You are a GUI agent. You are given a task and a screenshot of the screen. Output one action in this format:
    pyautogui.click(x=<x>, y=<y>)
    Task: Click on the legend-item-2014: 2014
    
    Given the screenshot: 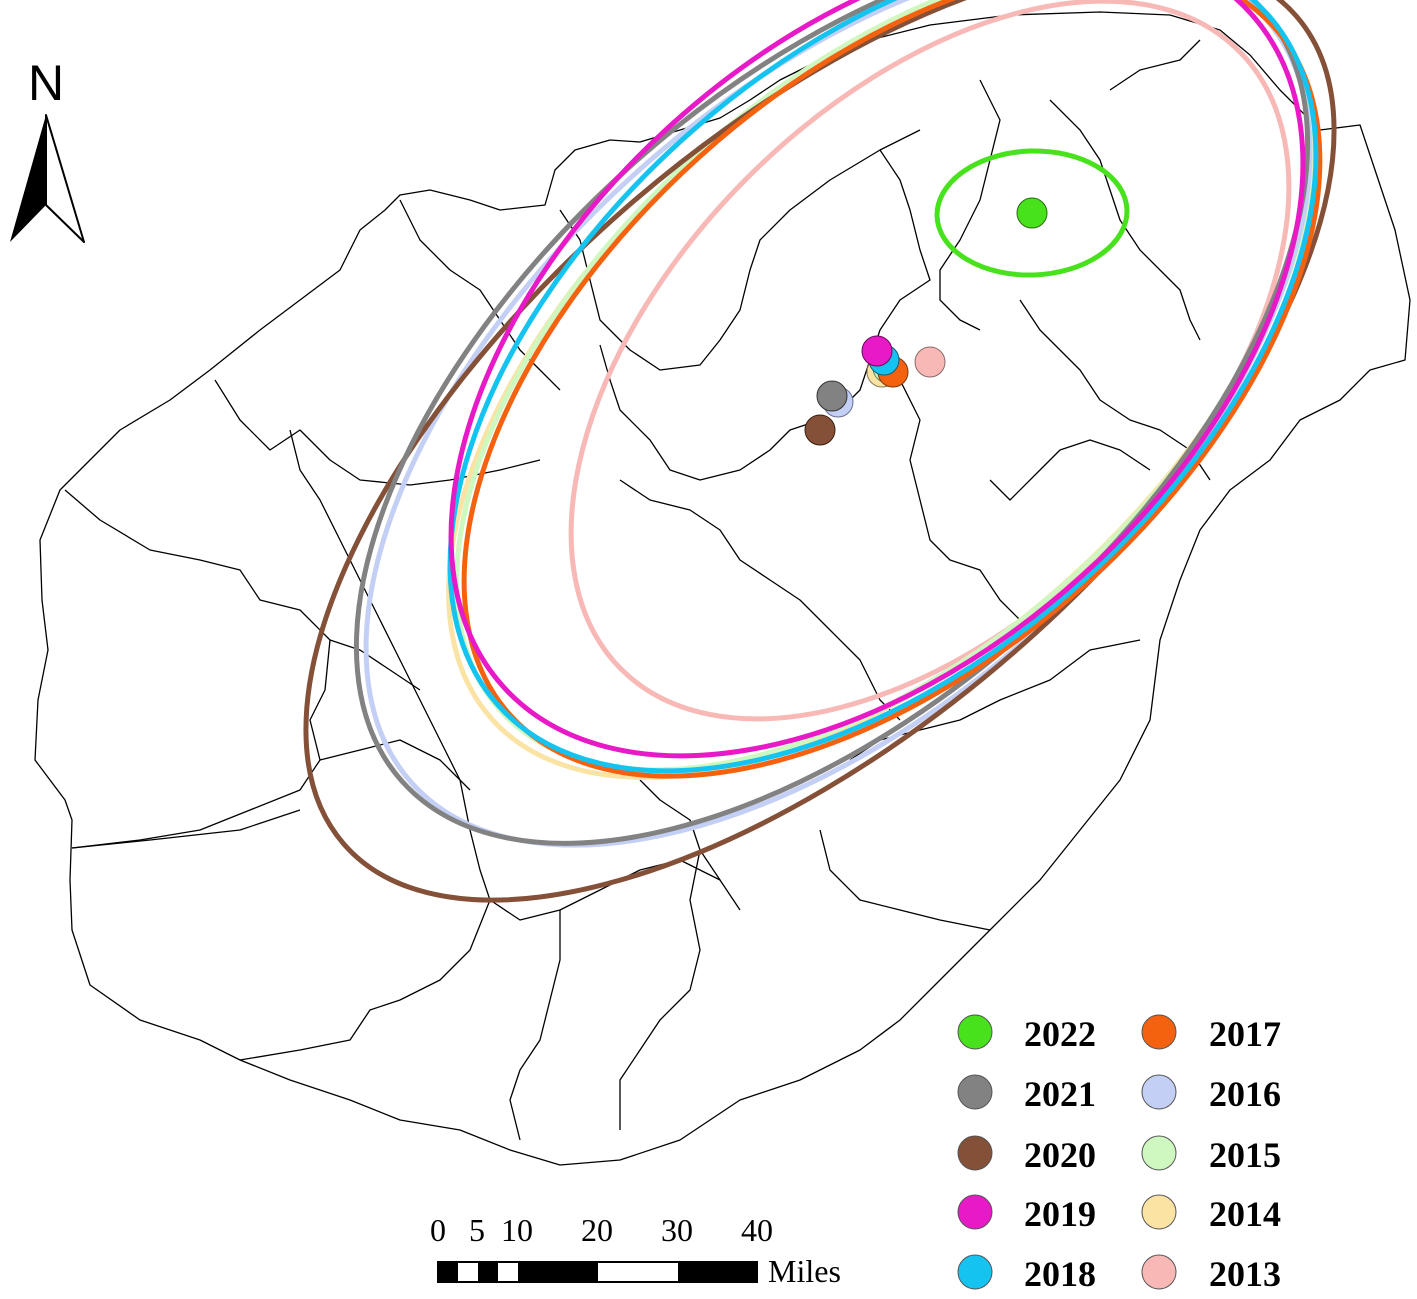 What is the action you would take?
    pyautogui.click(x=1211, y=1214)
    